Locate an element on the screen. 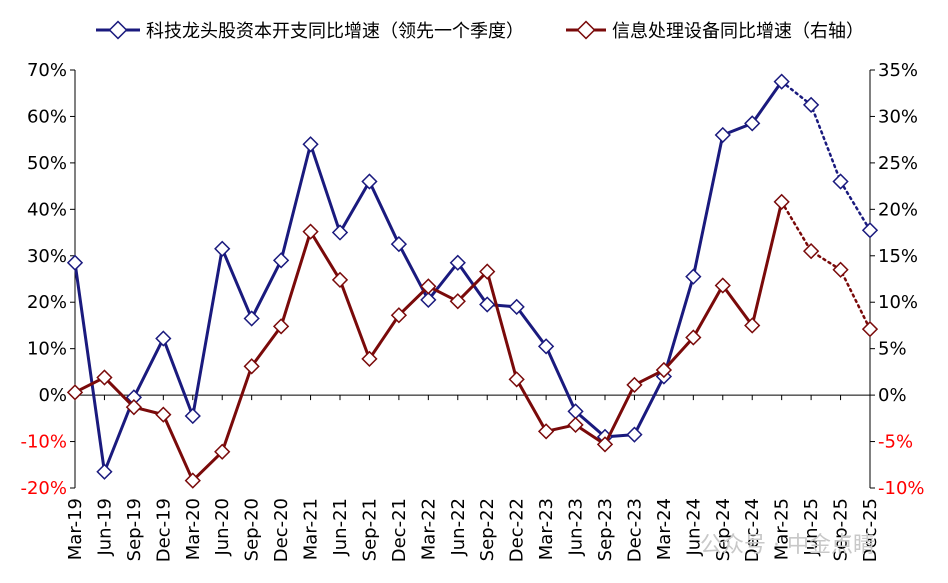 The height and width of the screenshot is (583, 948). legend-item-equipment: 信息处理设备同比增速（右轴） is located at coordinates (715, 31).